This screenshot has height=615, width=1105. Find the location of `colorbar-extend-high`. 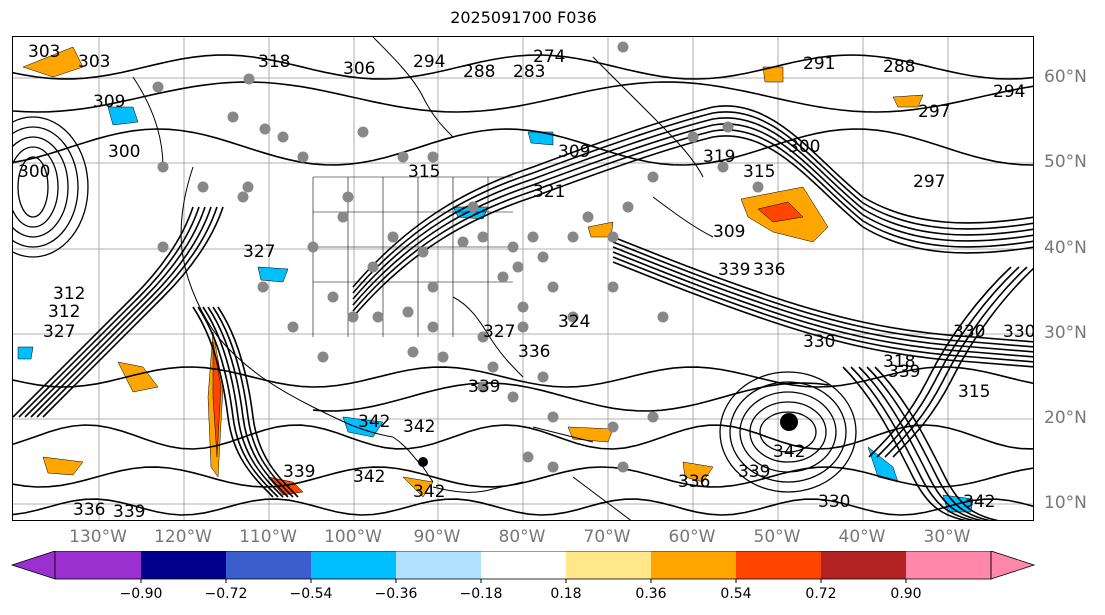

colorbar-extend-high is located at coordinates (1013, 565).